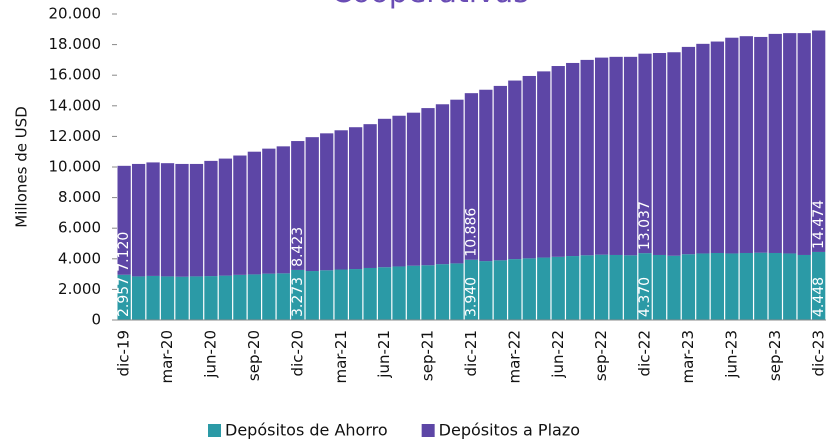 The height and width of the screenshot is (445, 826). I want to click on x-tick-label: mar-22, so click(514, 357).